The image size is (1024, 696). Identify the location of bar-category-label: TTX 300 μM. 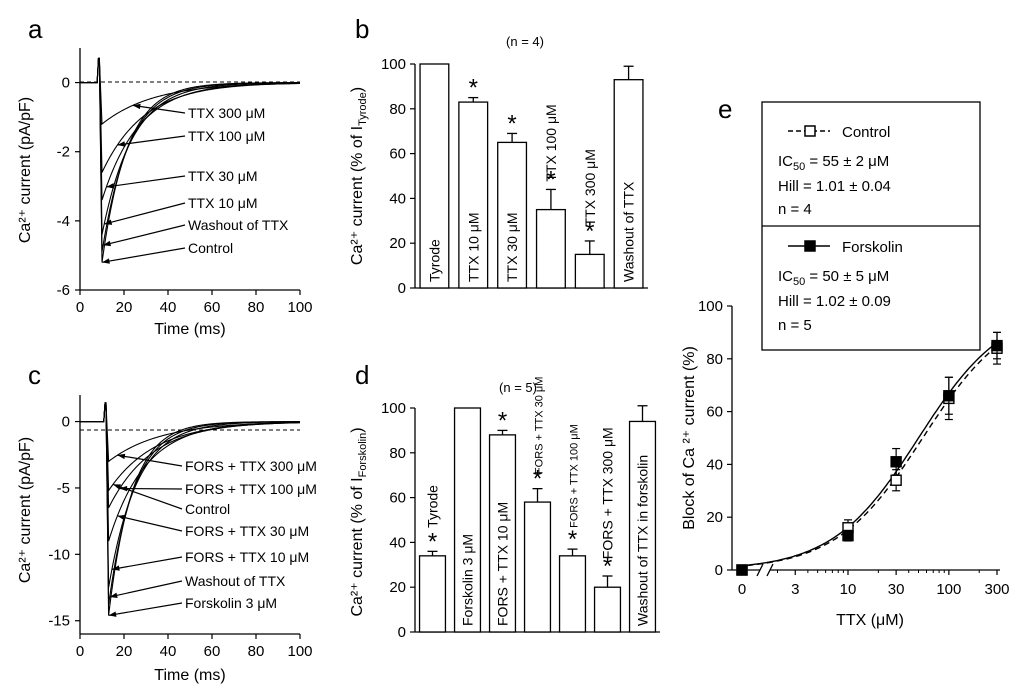
(590, 187).